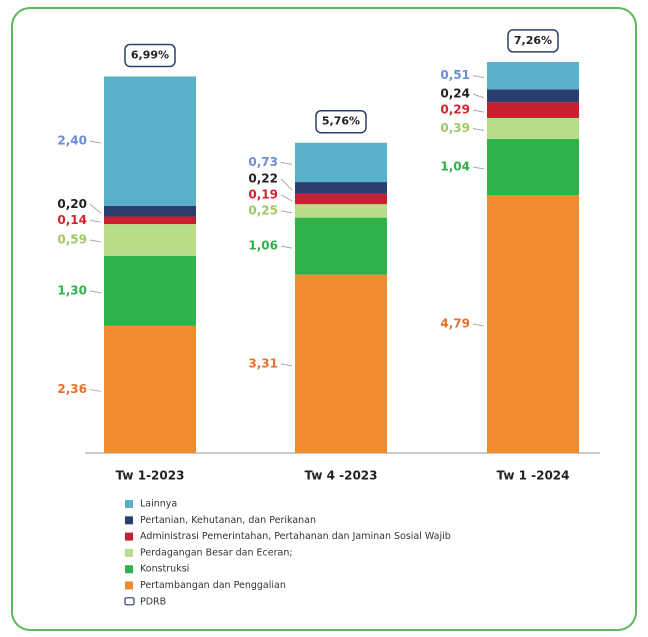  I want to click on value-label: 2,40, so click(72, 141).